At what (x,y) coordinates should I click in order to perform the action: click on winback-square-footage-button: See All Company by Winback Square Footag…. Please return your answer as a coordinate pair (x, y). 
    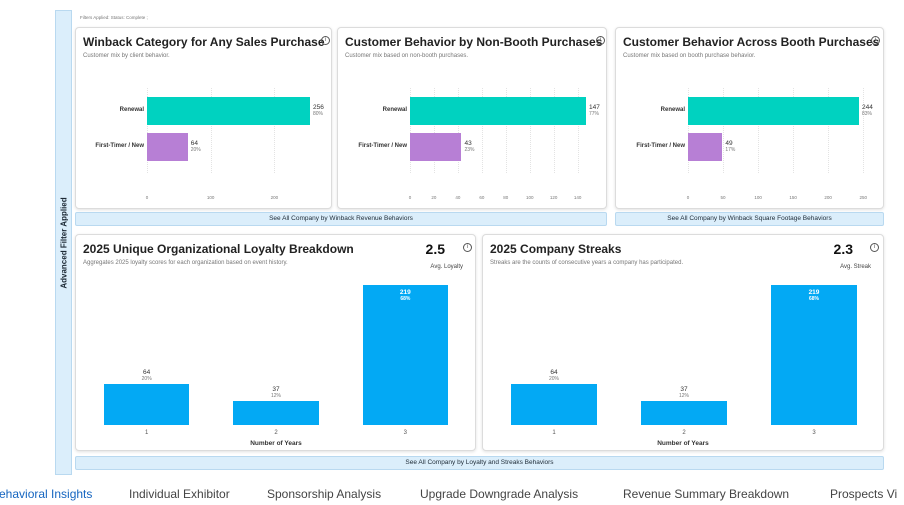
    Looking at the image, I should click on (749, 219).